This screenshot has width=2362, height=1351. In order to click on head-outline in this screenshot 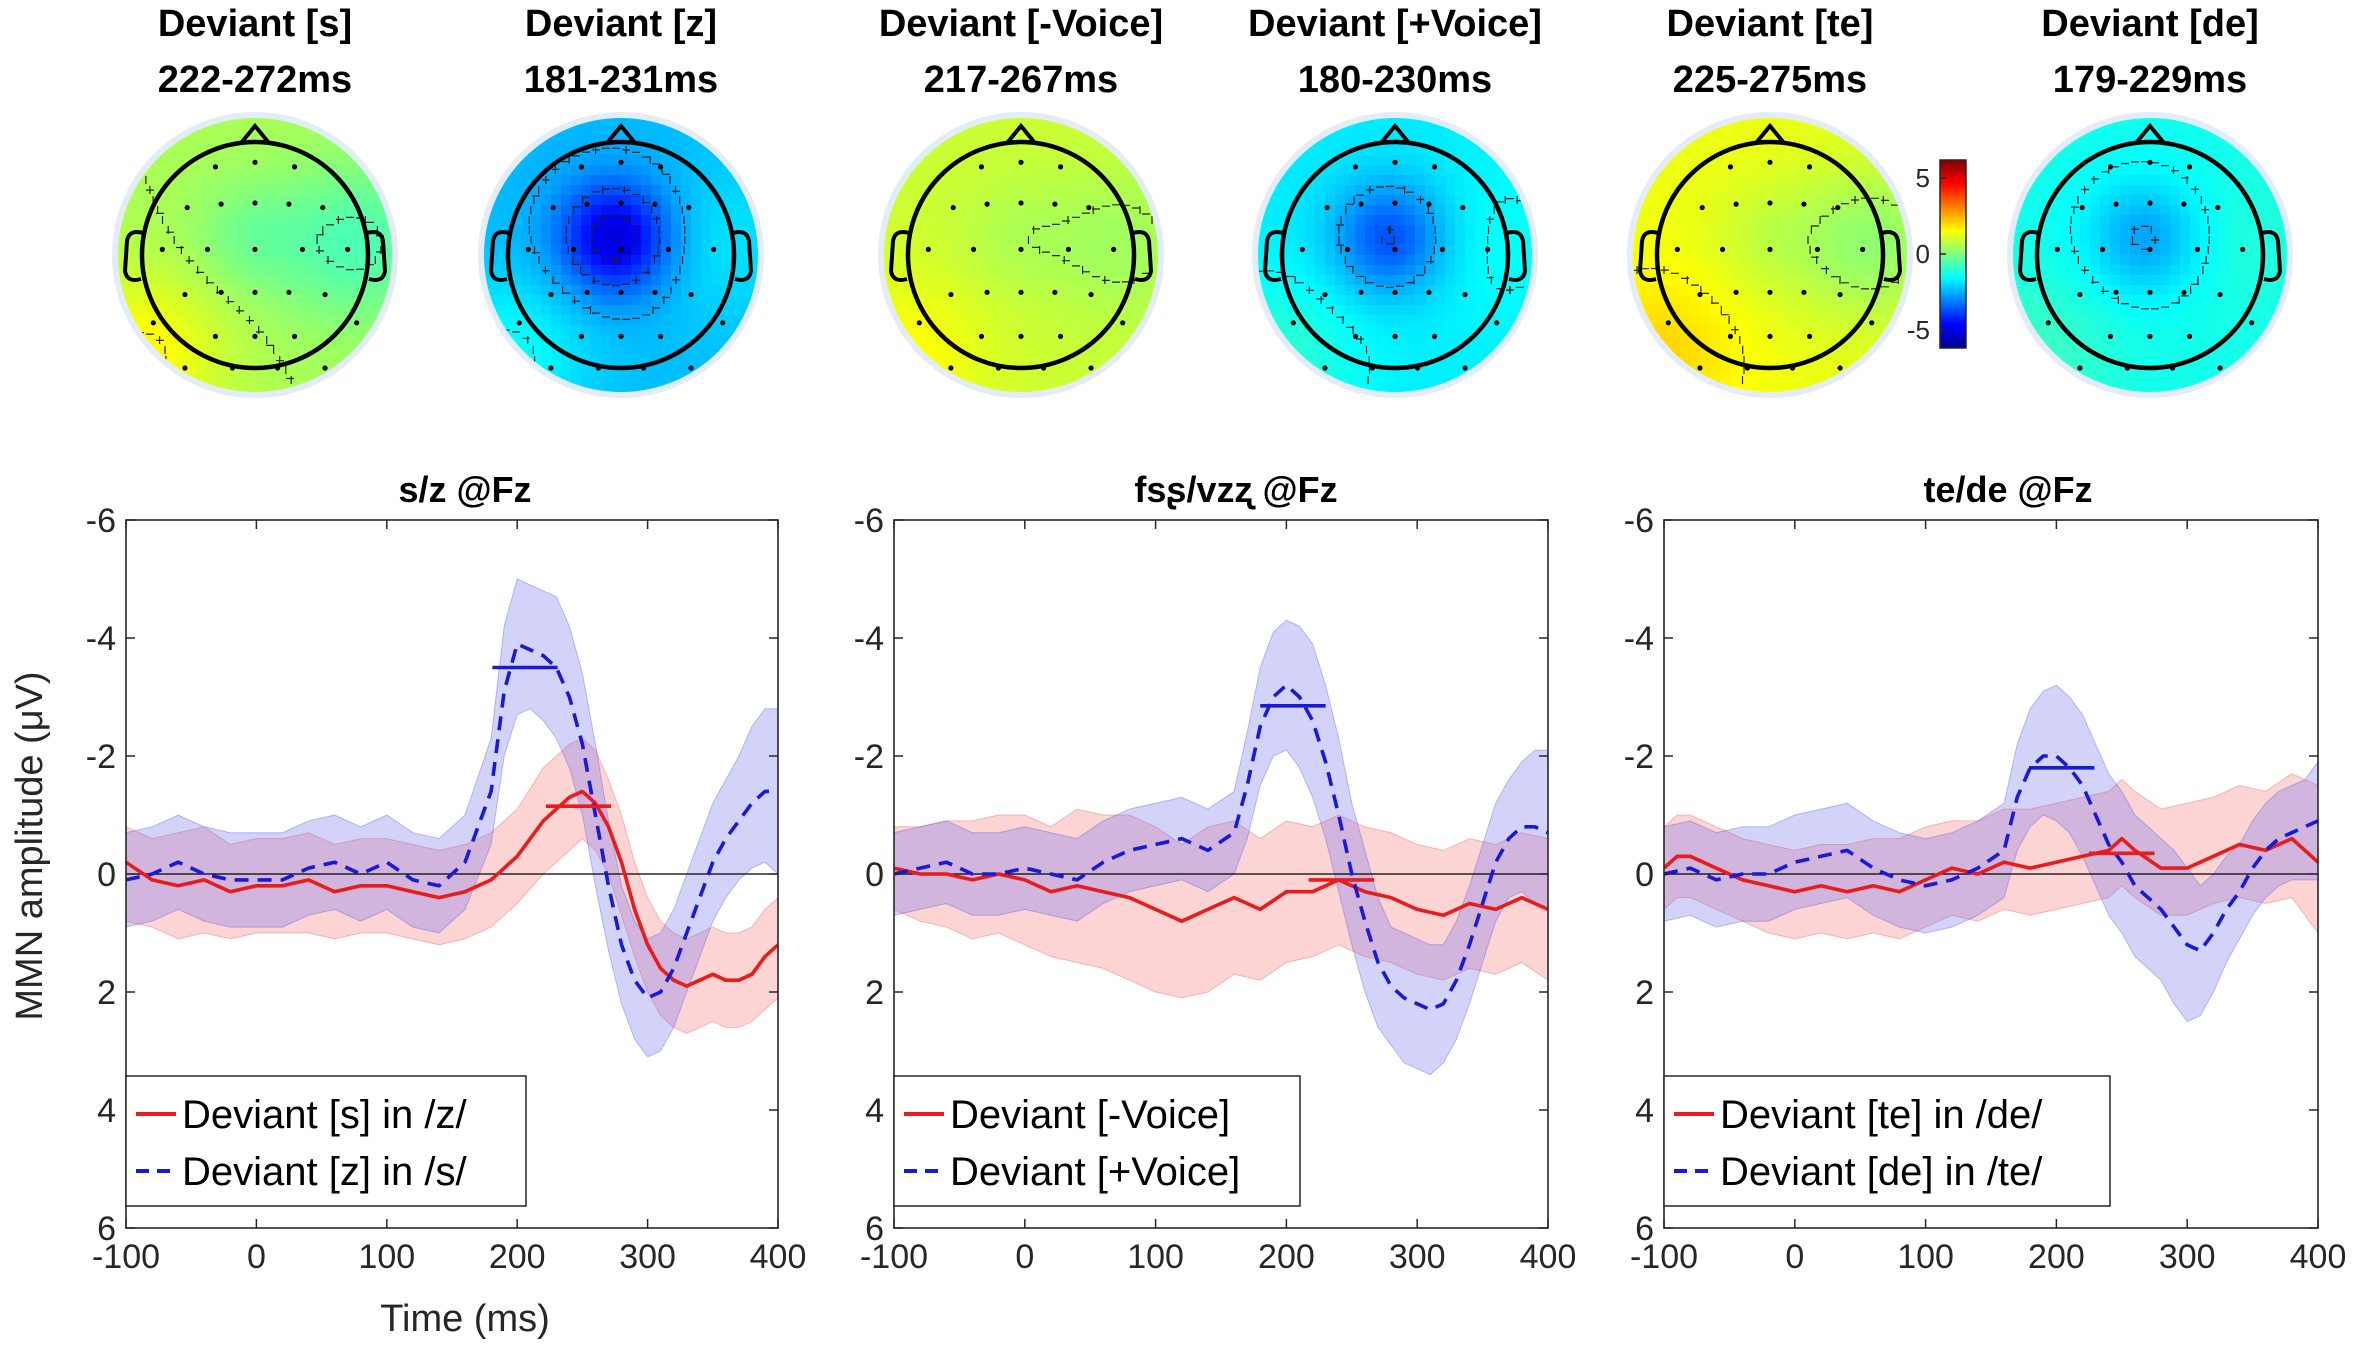, I will do `click(621, 255)`.